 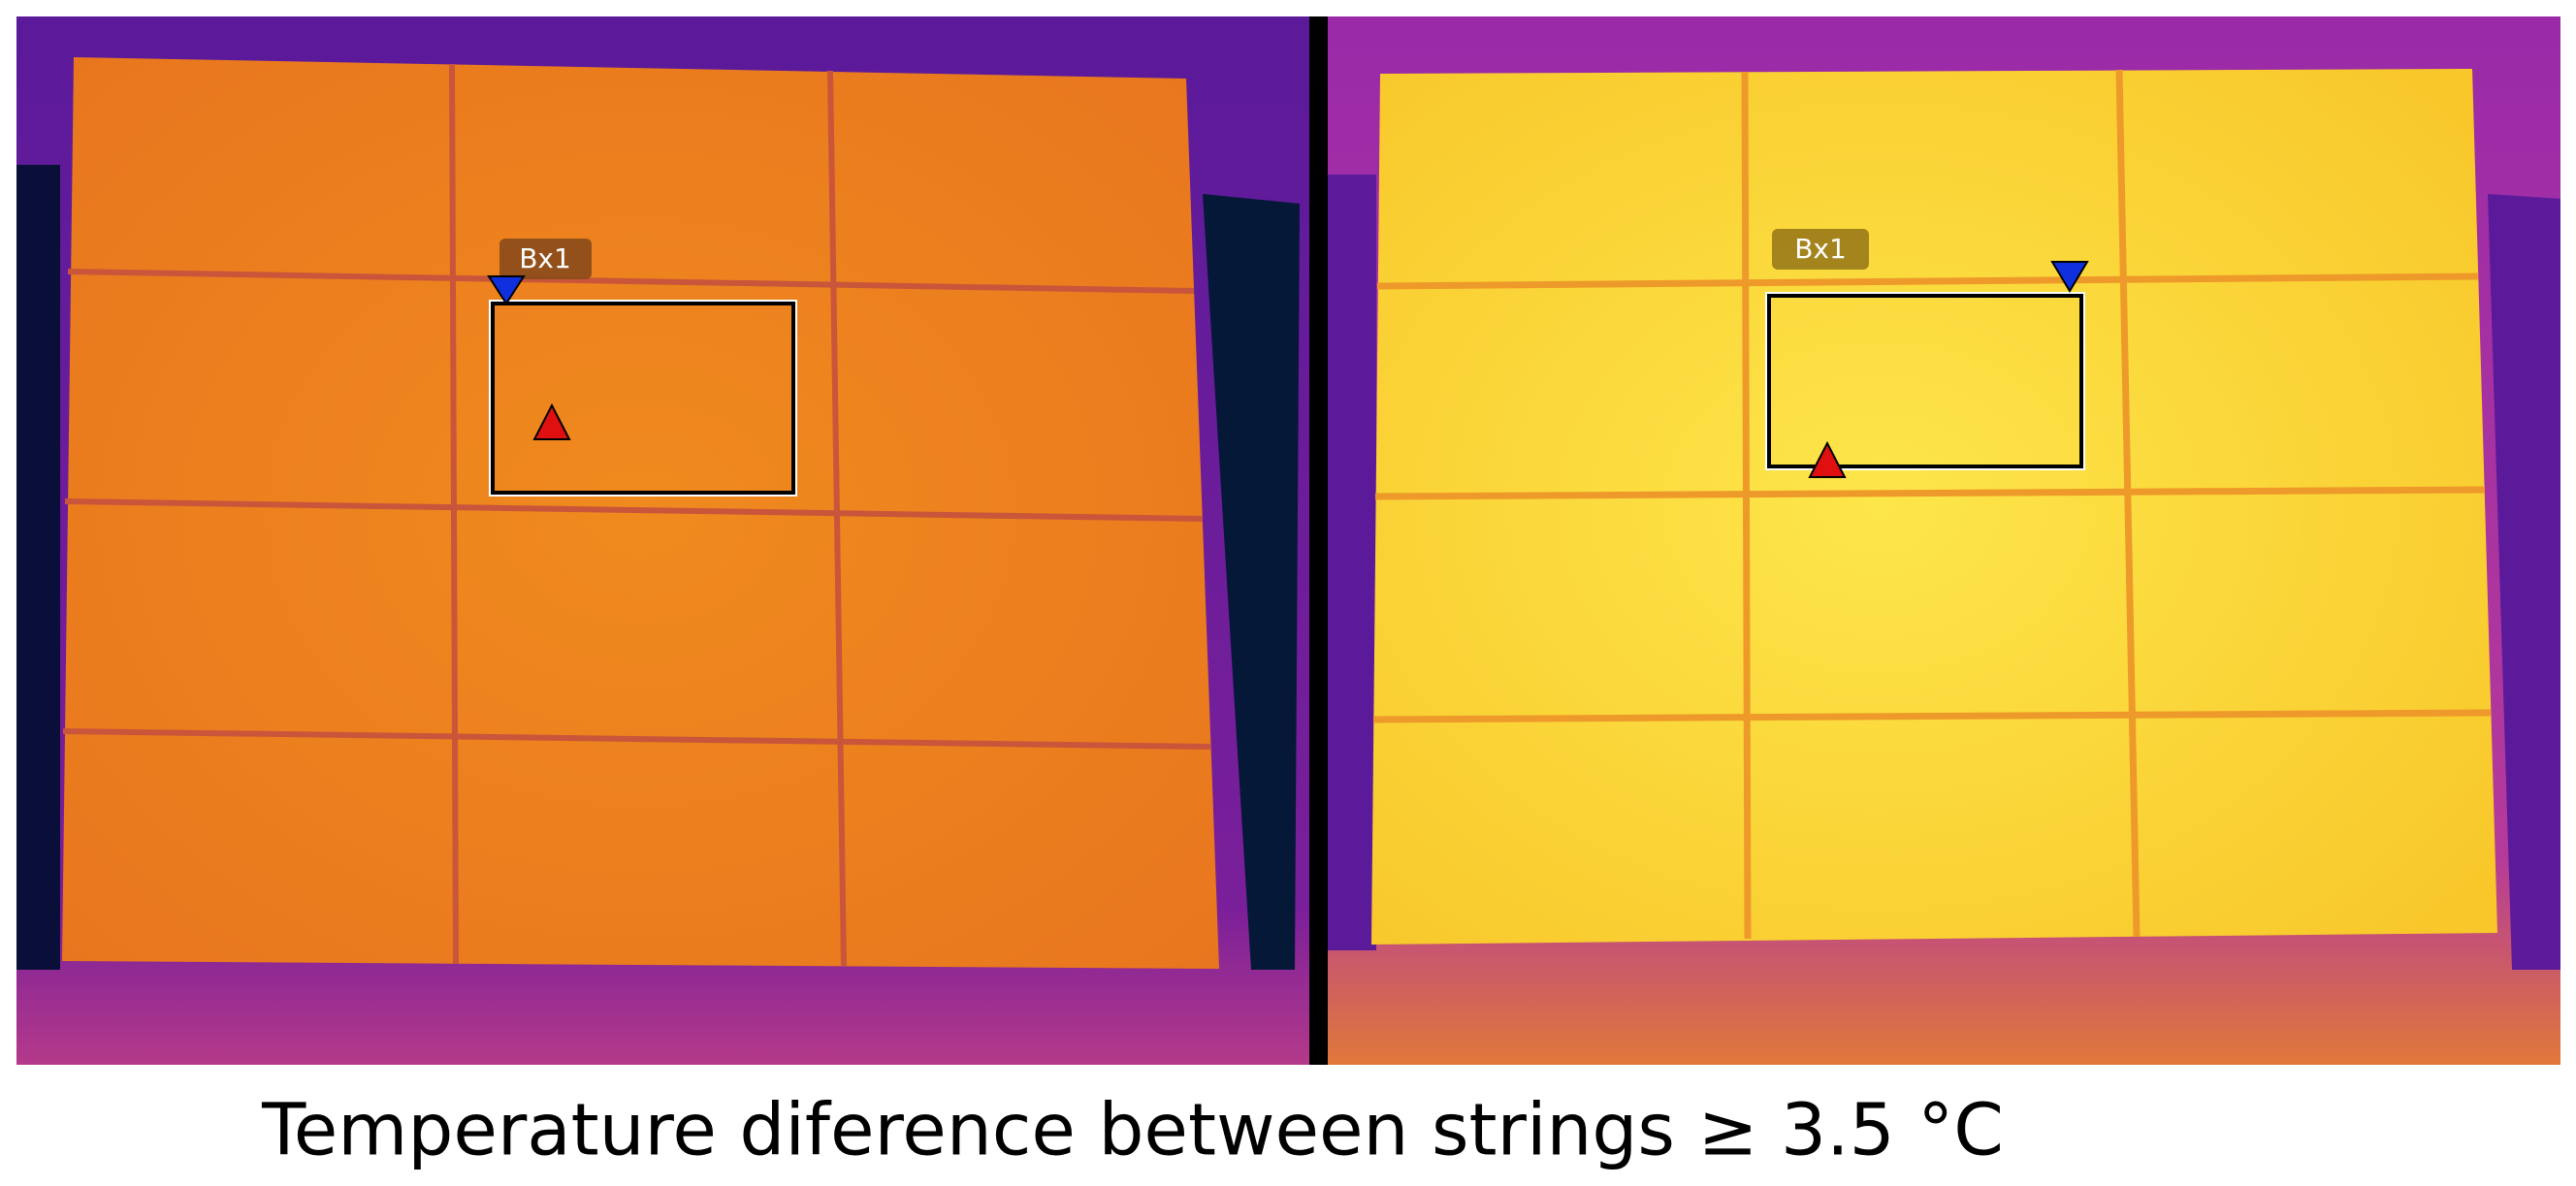 What do you see at coordinates (1318, 540) in the screenshot?
I see `divider` at bounding box center [1318, 540].